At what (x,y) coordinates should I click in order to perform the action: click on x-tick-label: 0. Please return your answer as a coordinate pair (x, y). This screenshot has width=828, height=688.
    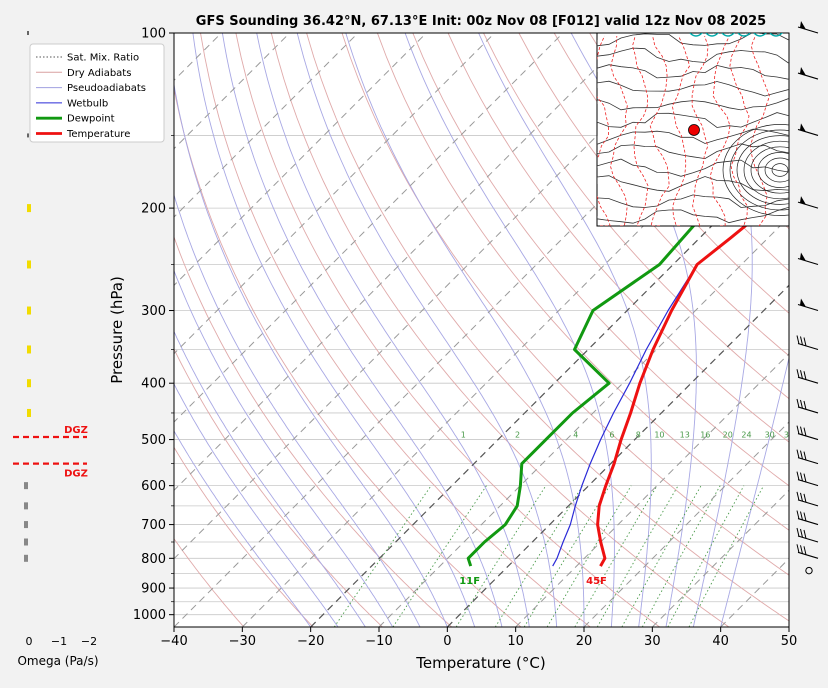
    Looking at the image, I should click on (447, 641).